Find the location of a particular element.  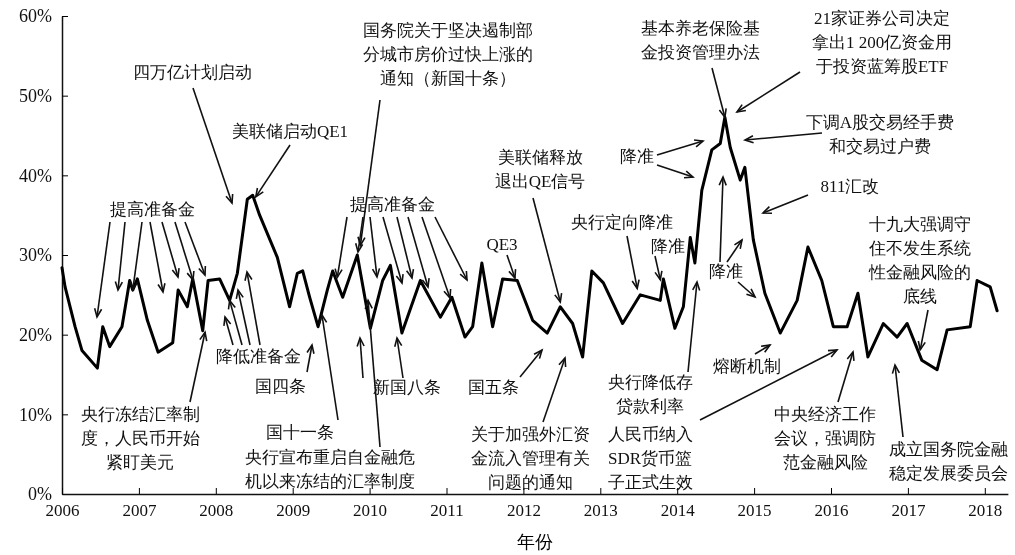

y-tick-label: 20% is located at coordinates (35, 334).